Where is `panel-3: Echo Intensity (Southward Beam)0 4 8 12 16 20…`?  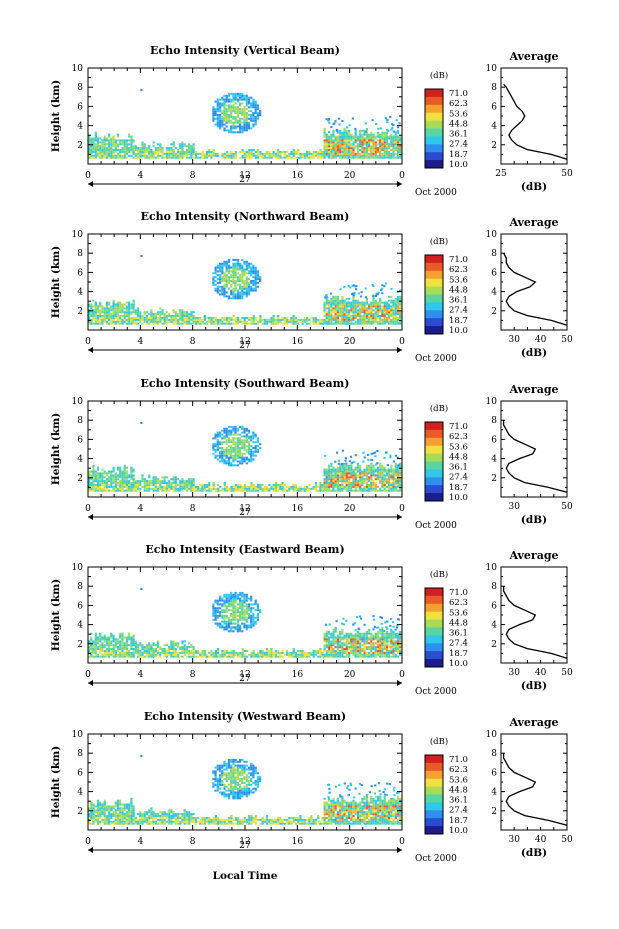
panel-3: Echo Intensity (Southward Beam)0 4 8 12 16 20… is located at coordinates (311, 454).